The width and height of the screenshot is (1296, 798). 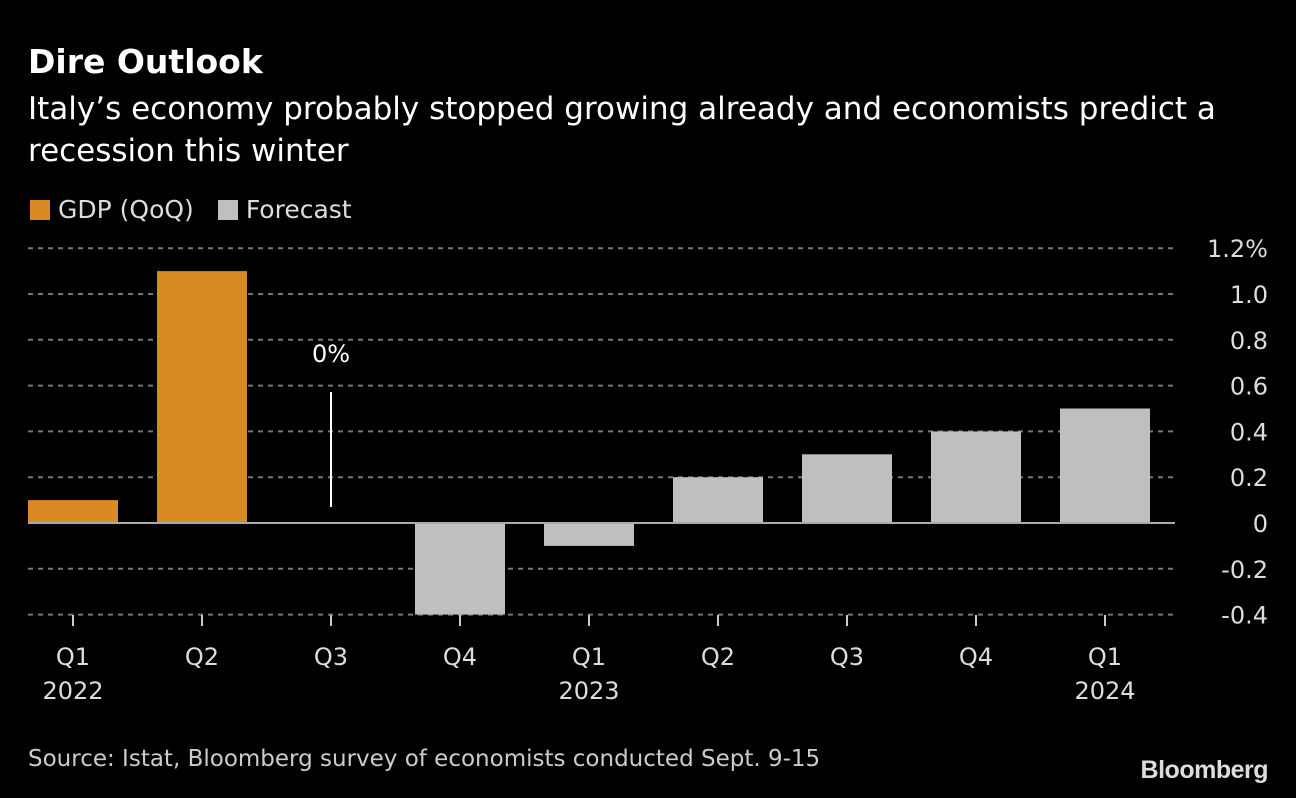 What do you see at coordinates (1237, 249) in the screenshot?
I see `y-tick-label: 1.2%` at bounding box center [1237, 249].